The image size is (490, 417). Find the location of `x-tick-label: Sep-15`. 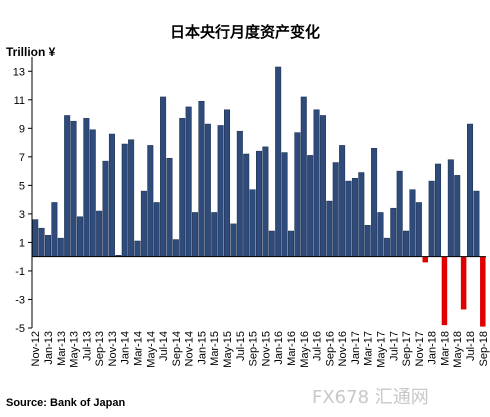

x-tick-label: Sep-15 is located at coordinates (254, 348).